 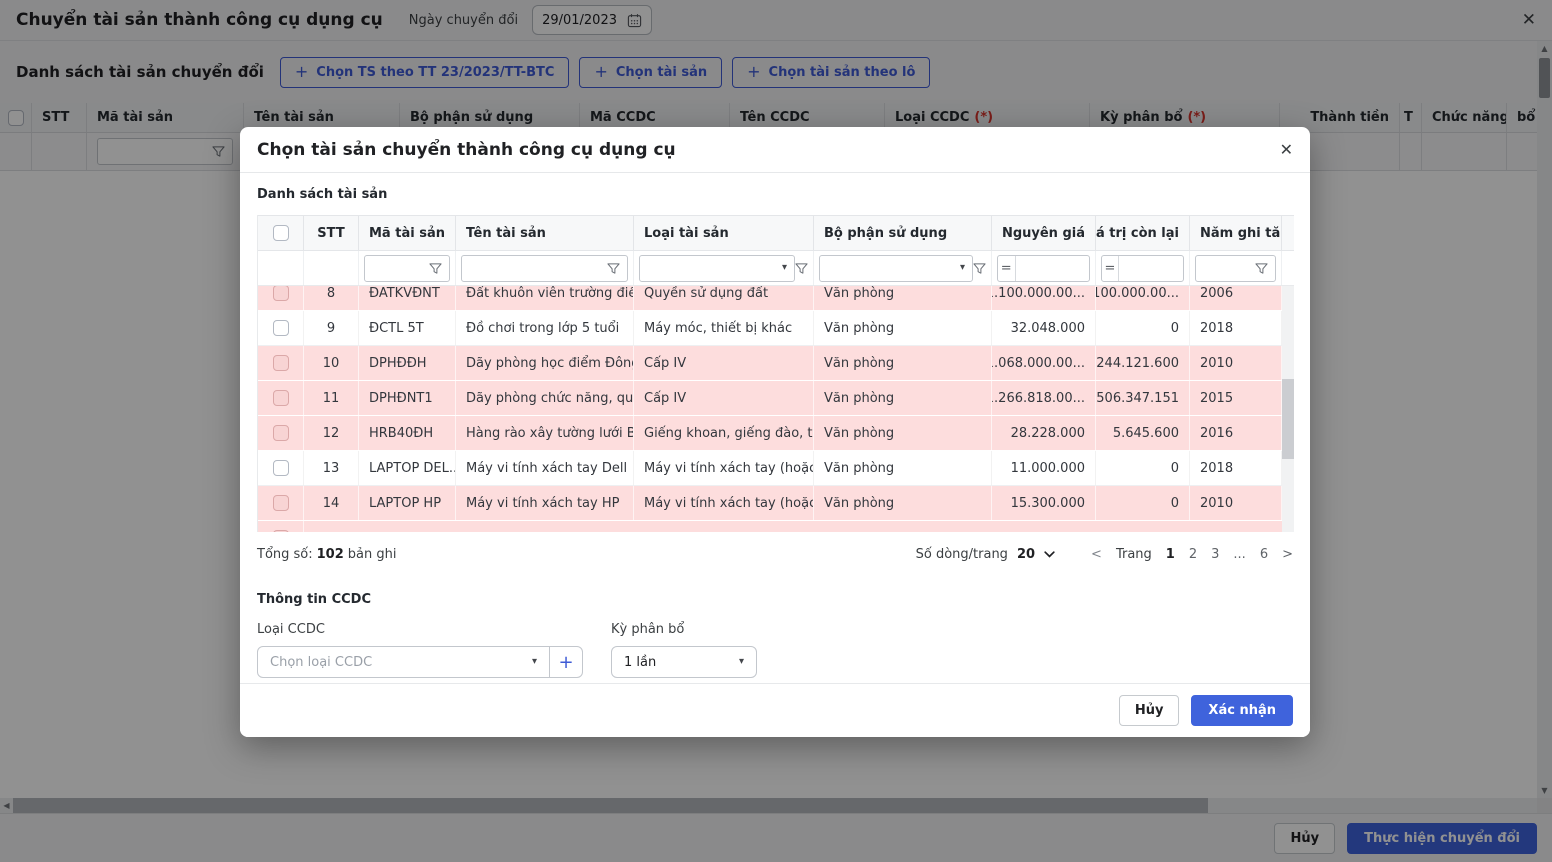 What do you see at coordinates (1193, 554) in the screenshot?
I see `page-number: 2` at bounding box center [1193, 554].